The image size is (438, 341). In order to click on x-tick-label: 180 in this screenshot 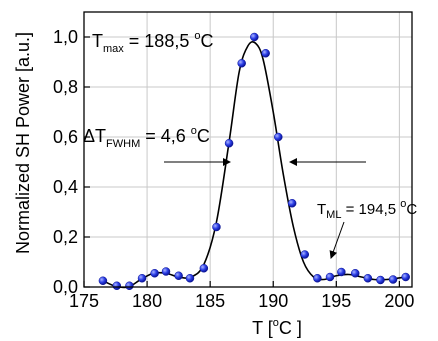, I will do `click(147, 301)`.